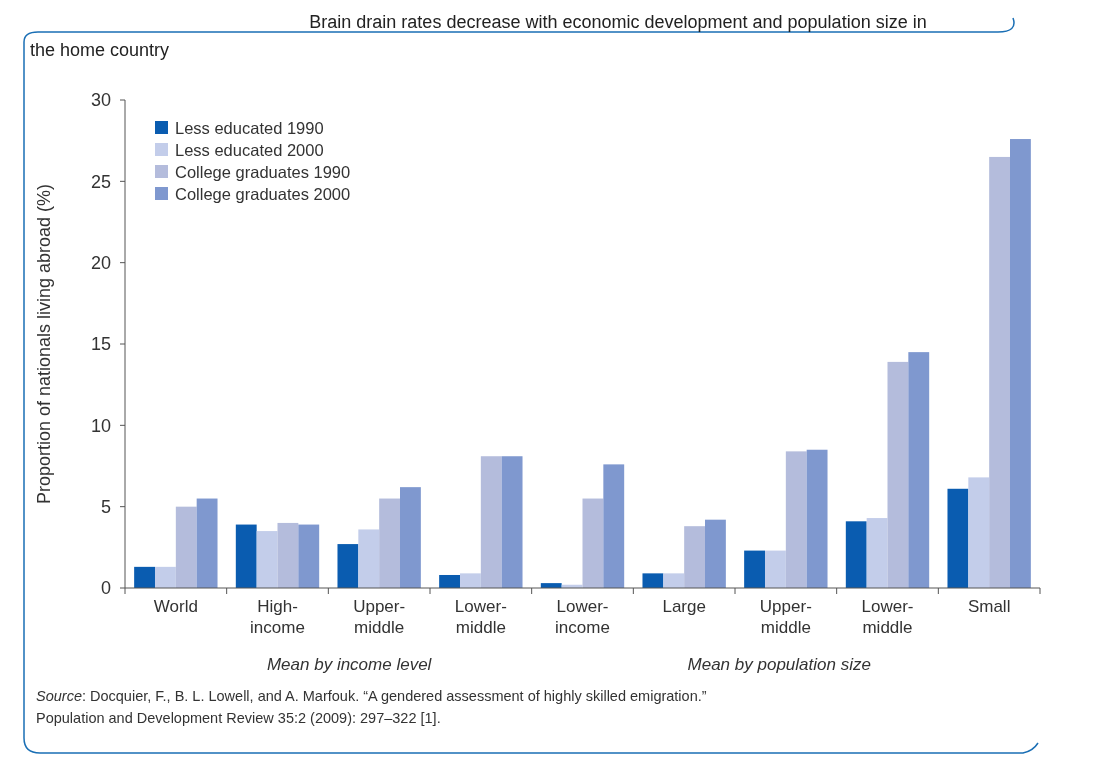  Describe the element at coordinates (263, 193) in the screenshot. I see `legend-label: College graduates 2000` at that location.